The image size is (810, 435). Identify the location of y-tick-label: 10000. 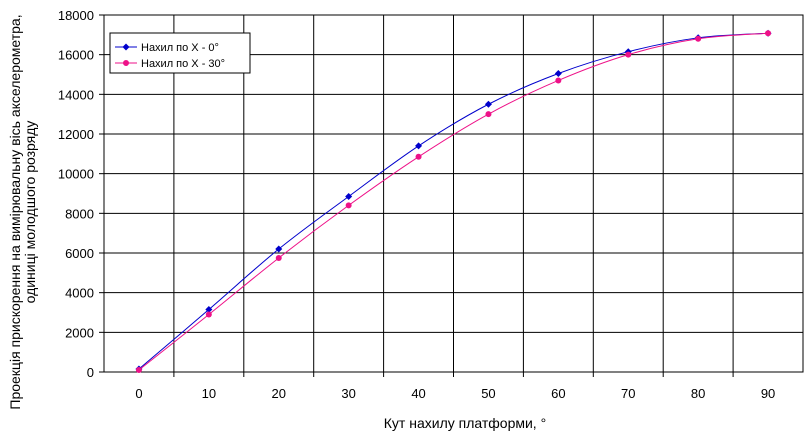
(76, 174).